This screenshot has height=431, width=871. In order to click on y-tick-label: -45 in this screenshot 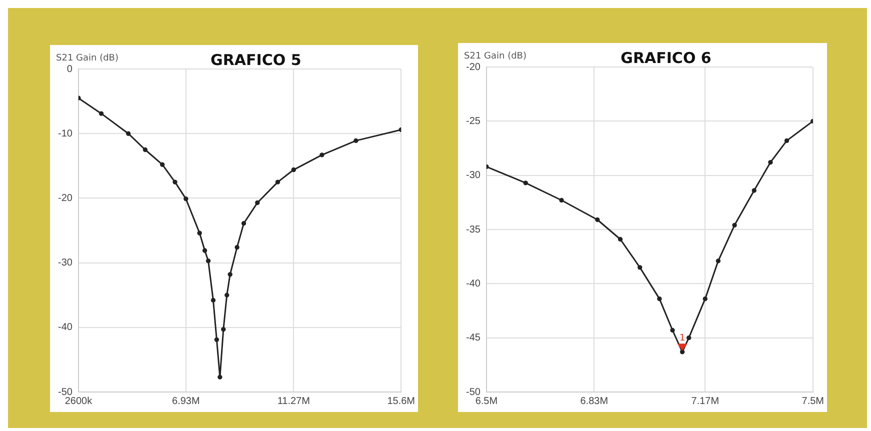, I will do `click(473, 338)`.